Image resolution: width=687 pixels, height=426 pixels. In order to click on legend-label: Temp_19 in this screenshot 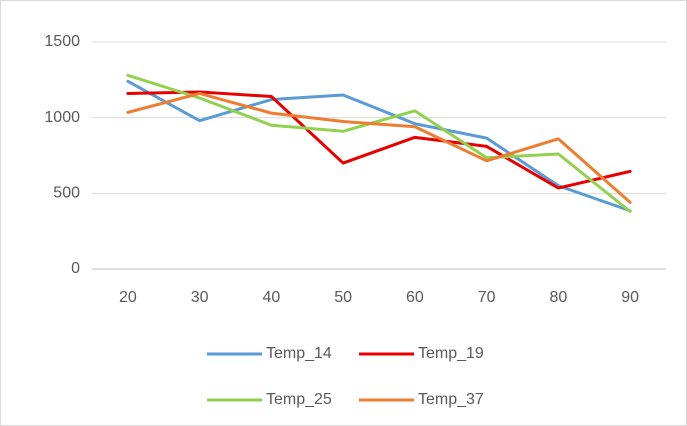, I will do `click(451, 353)`.